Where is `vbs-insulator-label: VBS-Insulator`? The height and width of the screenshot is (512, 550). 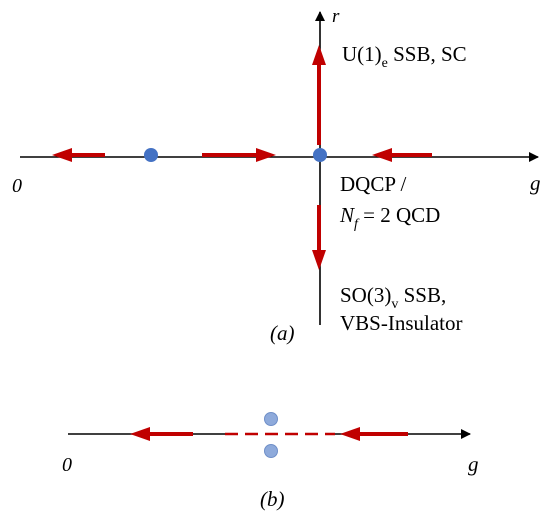 vbs-insulator-label: VBS-Insulator is located at coordinates (401, 323).